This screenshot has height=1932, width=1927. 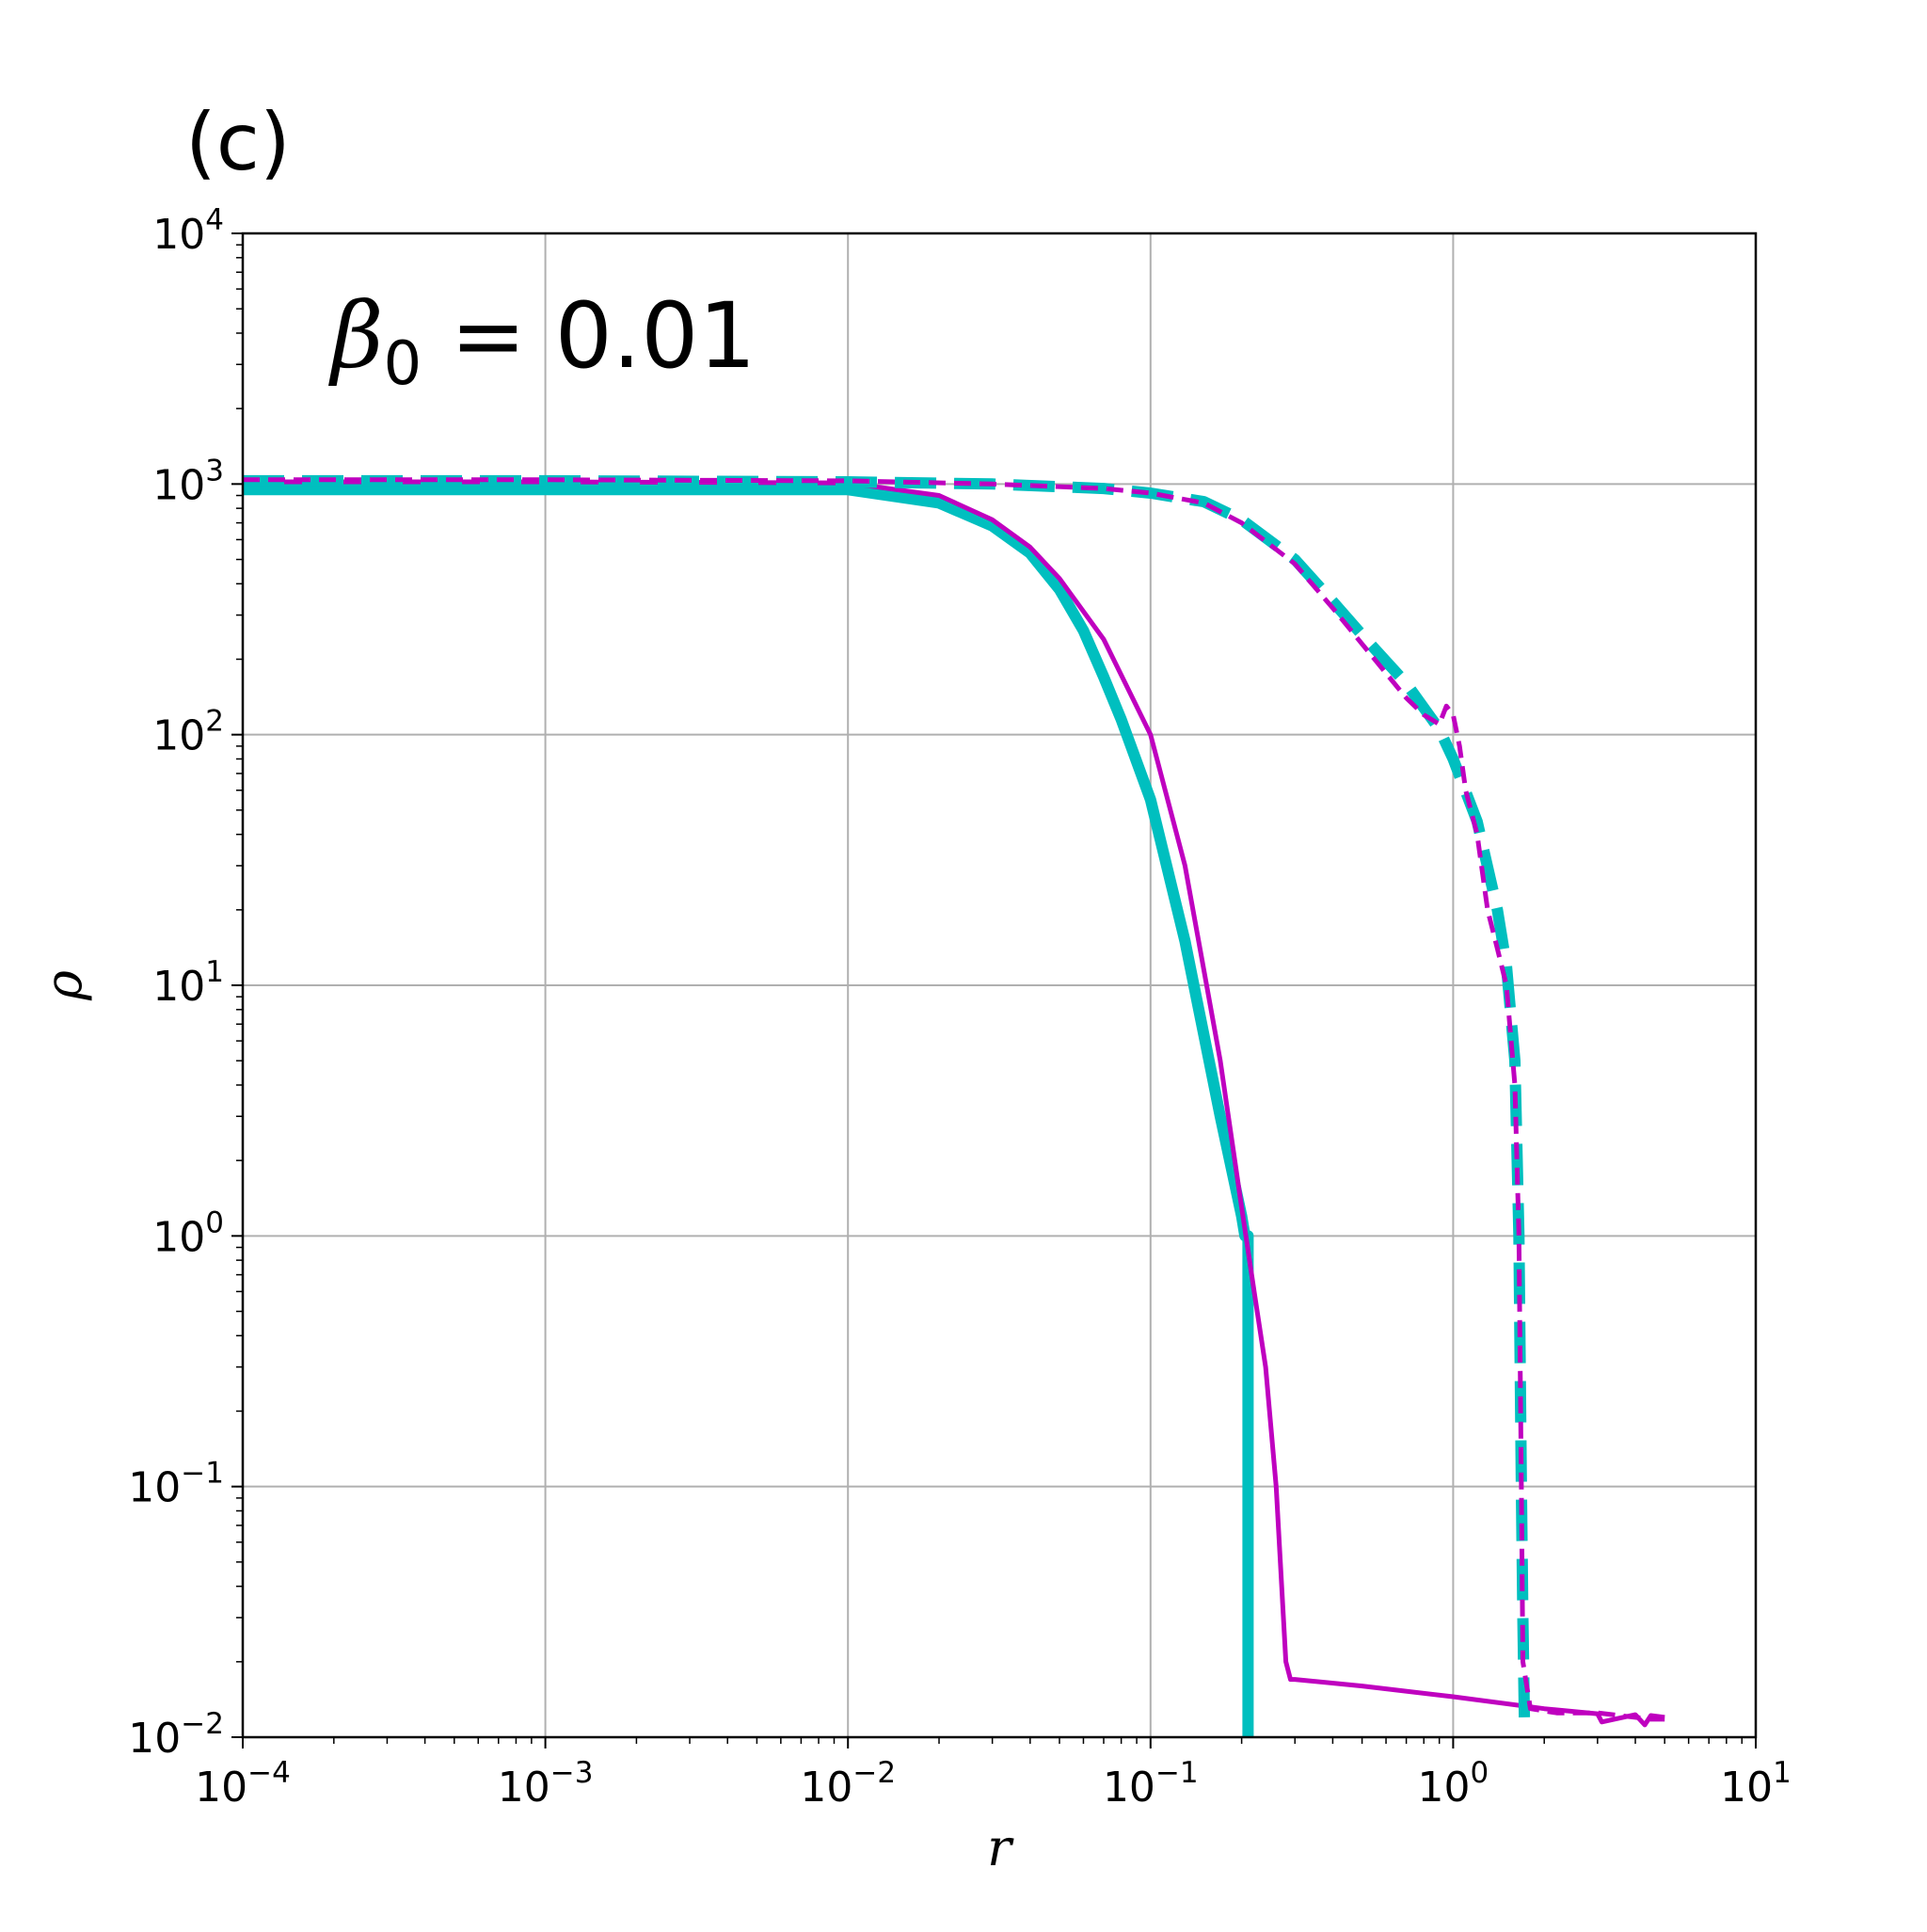 What do you see at coordinates (243, 1784) in the screenshot?
I see `x-tick-label: 10⁻⁴` at bounding box center [243, 1784].